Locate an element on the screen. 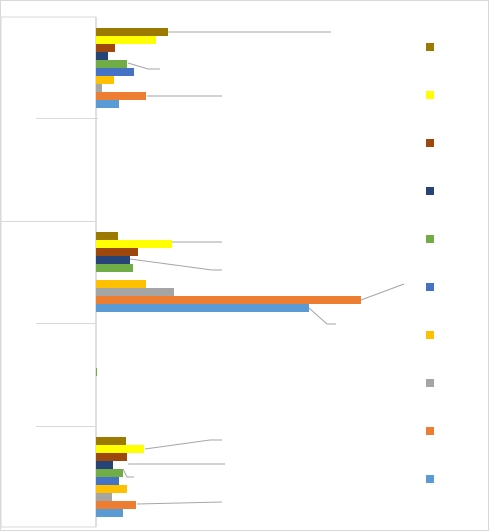 Image resolution: width=489 pixels, height=531 pixels. bar-s8-c2 is located at coordinates (228, 300).